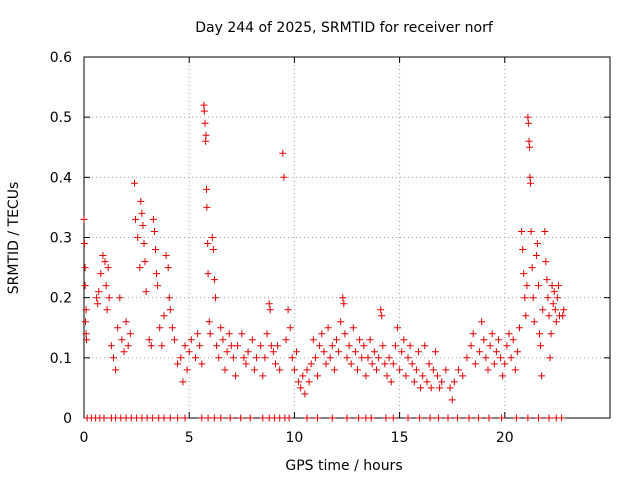 This screenshot has width=640, height=480. Describe the element at coordinates (61, 239) in the screenshot. I see `y-tick-label: 0.3` at that location.